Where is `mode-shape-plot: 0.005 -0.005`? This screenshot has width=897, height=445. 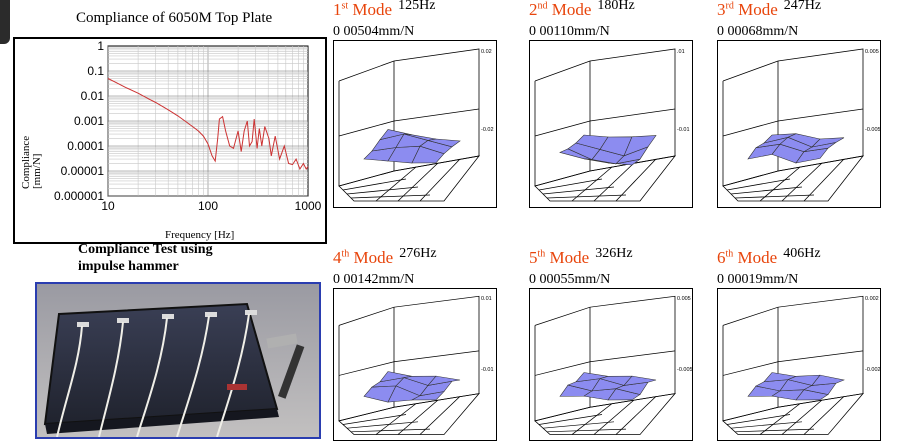
mode-shape-plot: 0.005 -0.005 is located at coordinates (799, 124).